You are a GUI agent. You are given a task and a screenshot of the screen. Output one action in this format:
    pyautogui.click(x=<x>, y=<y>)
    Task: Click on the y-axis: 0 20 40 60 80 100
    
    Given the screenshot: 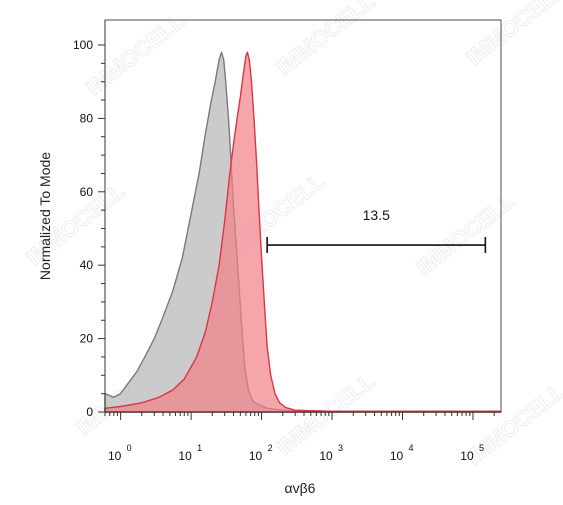 What is the action you would take?
    pyautogui.click(x=89, y=219)
    